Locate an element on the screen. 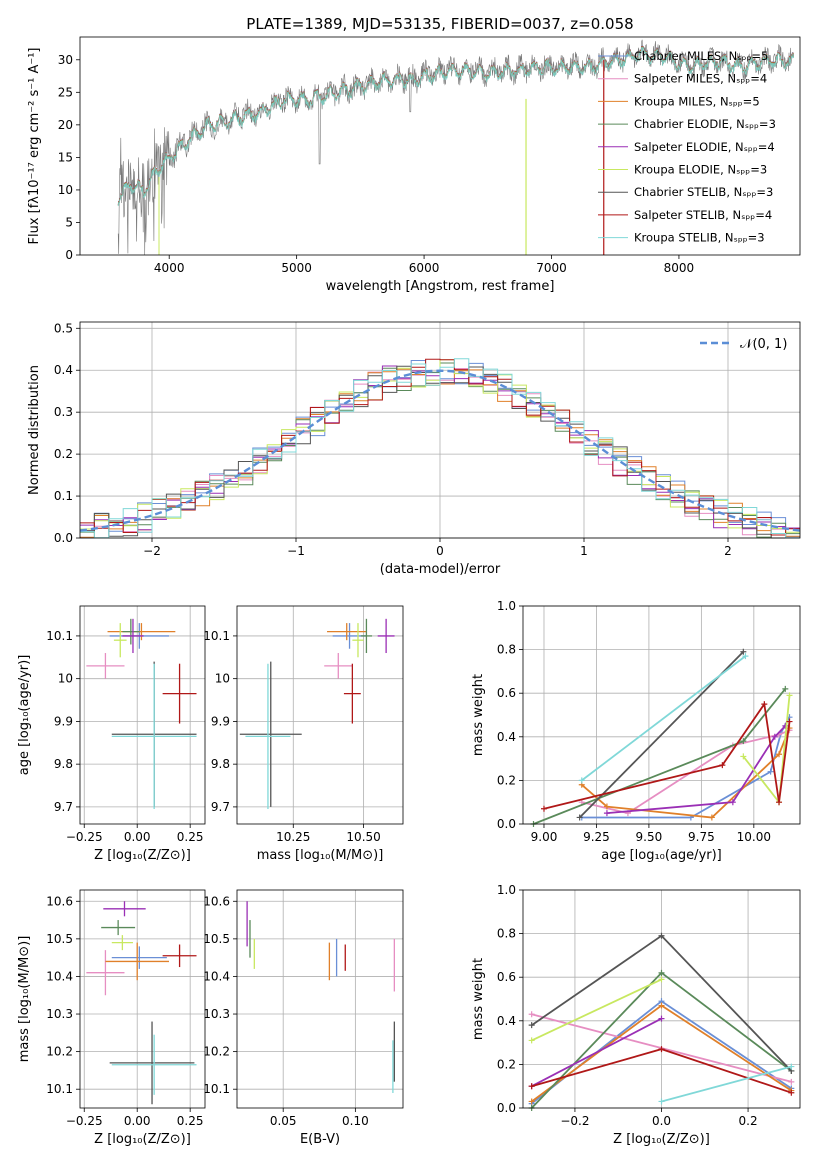 The image size is (819, 1170). spectrum-legend-label-6: Chabrier STELIB, Nₛₚₚ=3 is located at coordinates (703, 192).